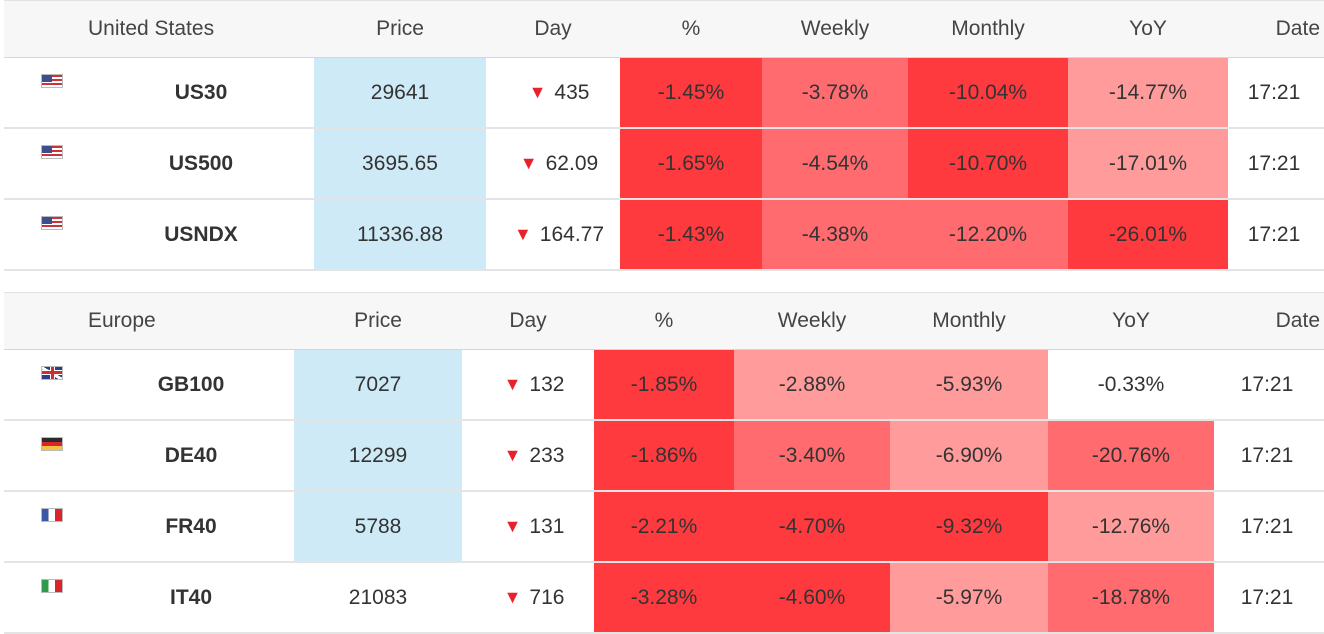 This screenshot has height=634, width=1324. What do you see at coordinates (988, 164) in the screenshot?
I see `monthly-change-cell: -10.70%` at bounding box center [988, 164].